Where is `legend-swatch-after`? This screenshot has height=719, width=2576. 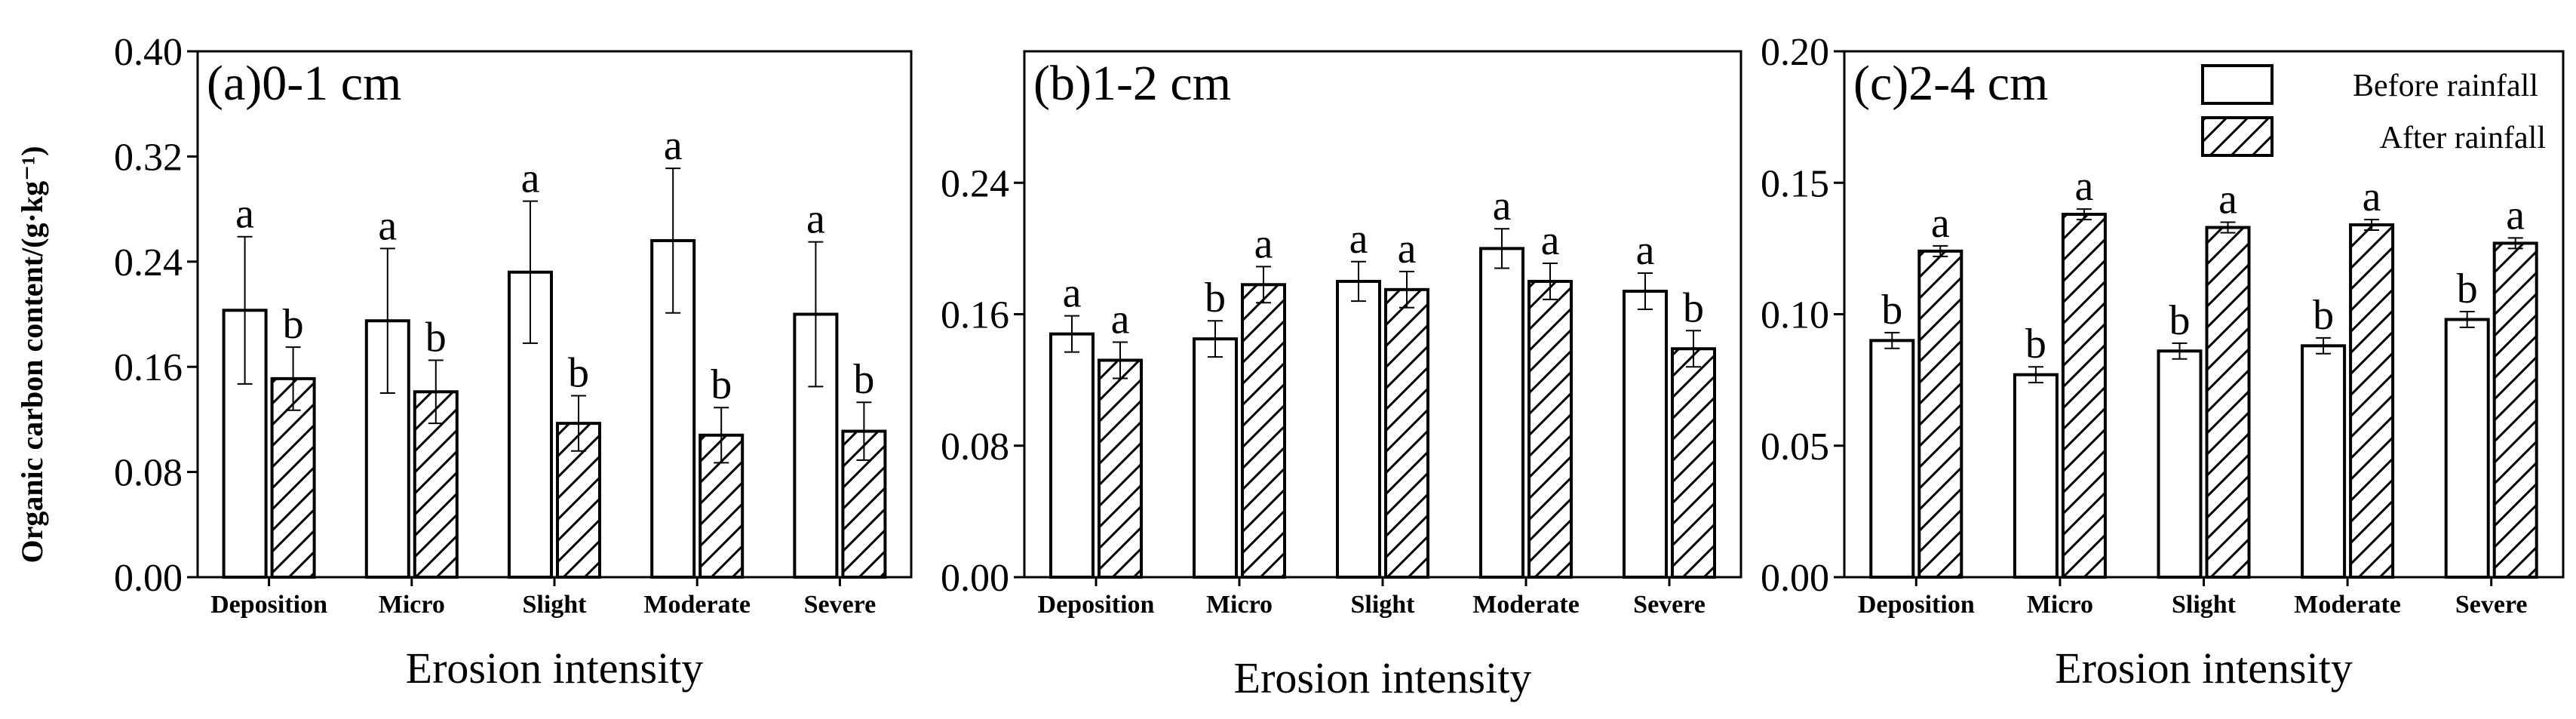
legend-swatch-after is located at coordinates (2237, 136).